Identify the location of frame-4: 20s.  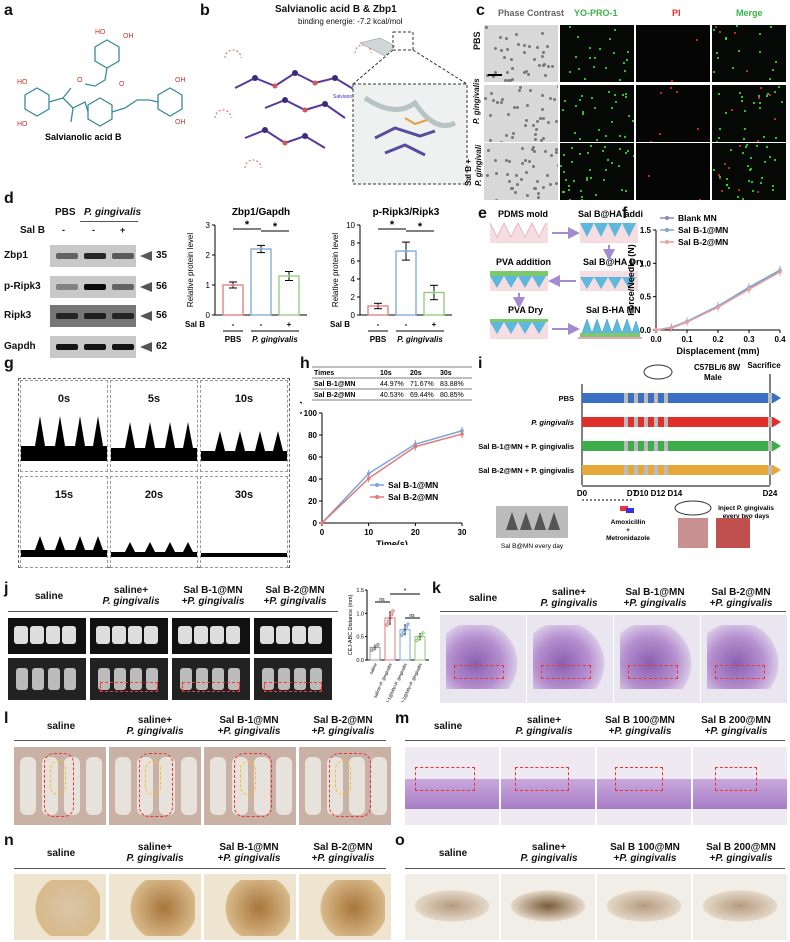
(154, 522).